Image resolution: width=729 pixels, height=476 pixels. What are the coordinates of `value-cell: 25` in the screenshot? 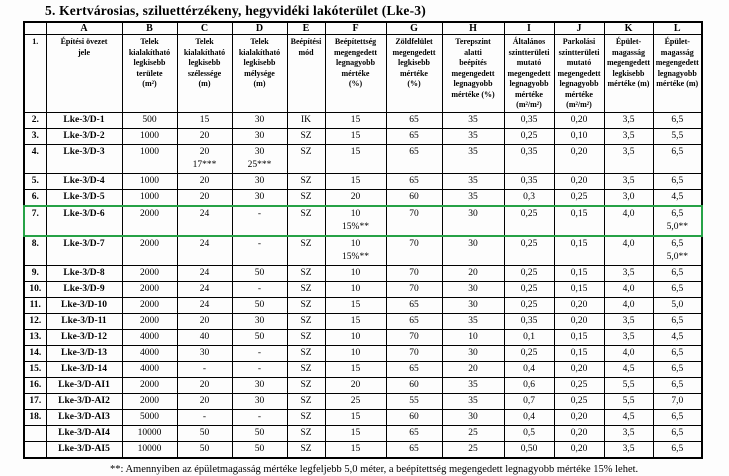 It's located at (473, 433).